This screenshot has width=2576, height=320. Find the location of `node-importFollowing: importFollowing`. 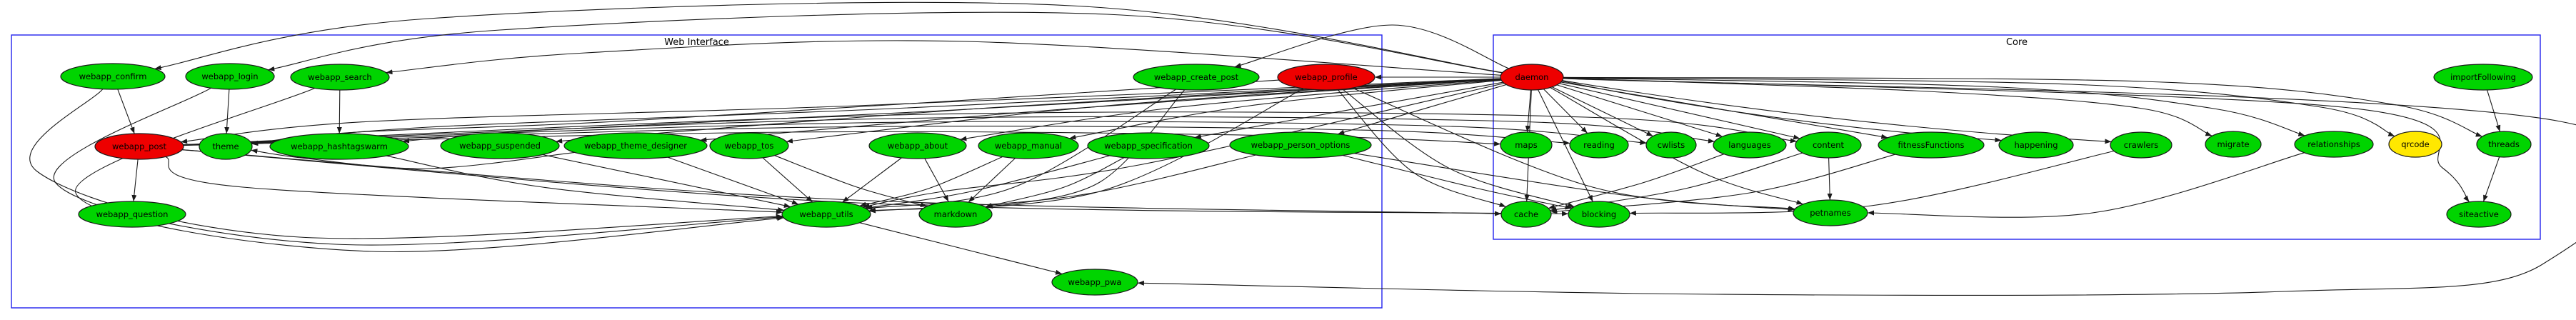

node-importFollowing: importFollowing is located at coordinates (2483, 77).